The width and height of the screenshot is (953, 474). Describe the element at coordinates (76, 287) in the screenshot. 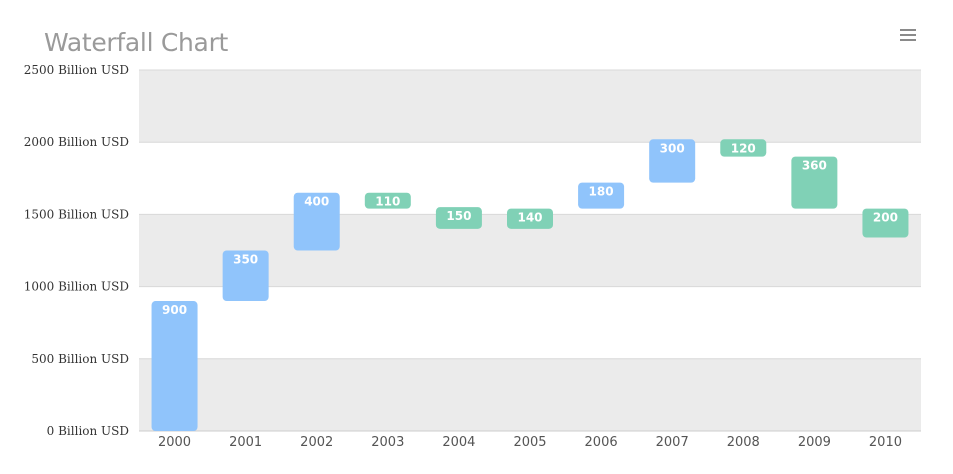

I see `y-tick-label: 1000 Billion USD` at that location.